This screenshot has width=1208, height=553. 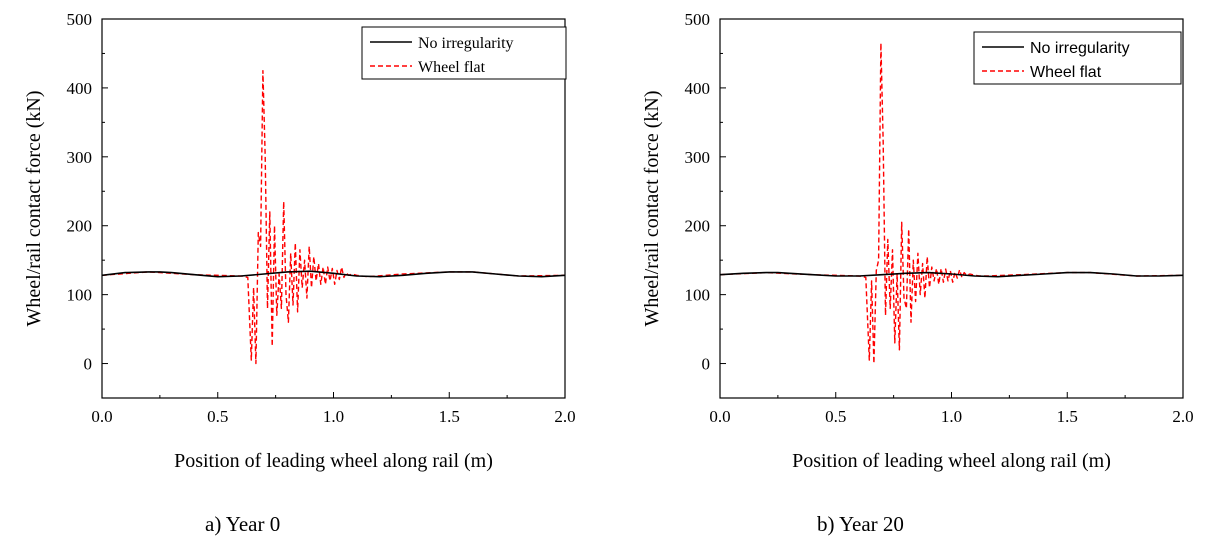 What do you see at coordinates (243, 524) in the screenshot?
I see `chart-caption: a) Year 0` at bounding box center [243, 524].